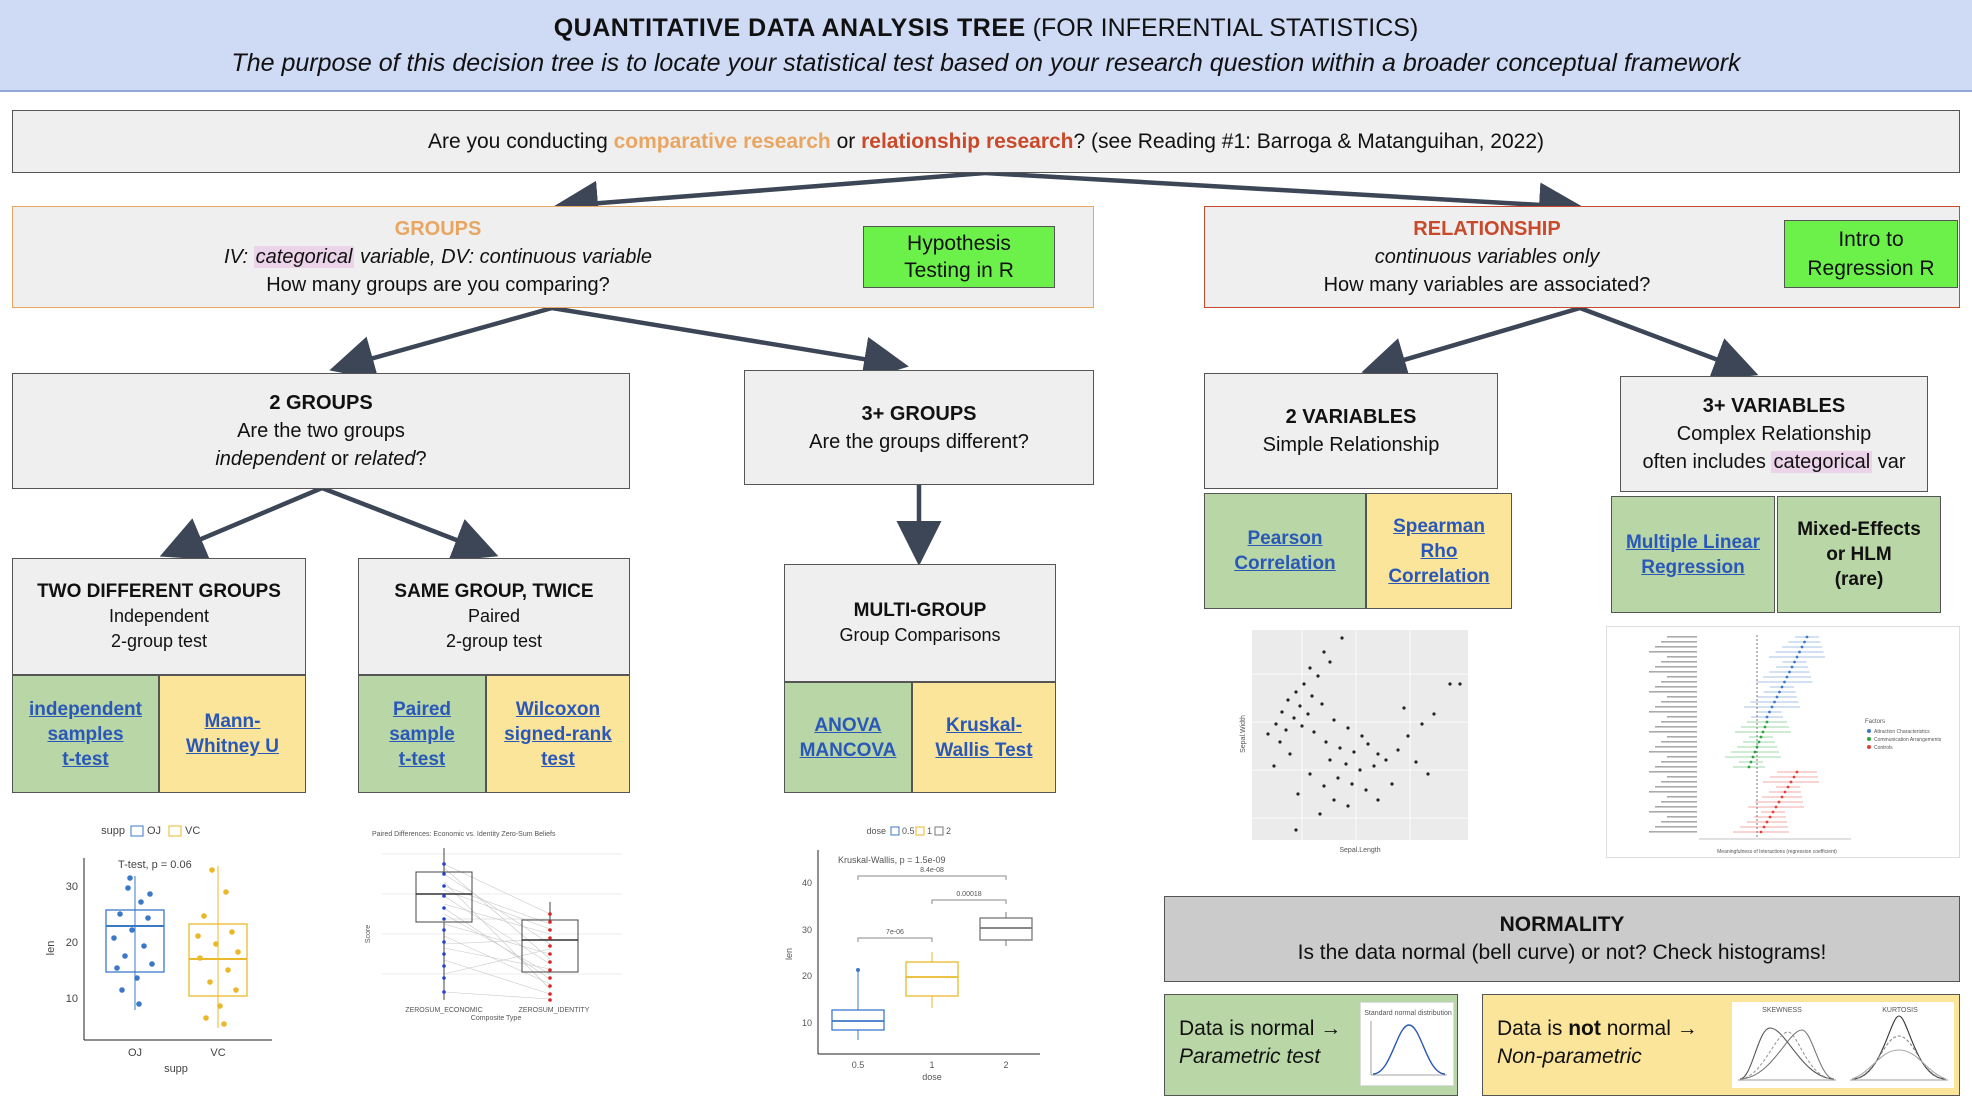 The image size is (1972, 1108). I want to click on hypothesis-testing-button: Hypothesis Testing in R, so click(959, 257).